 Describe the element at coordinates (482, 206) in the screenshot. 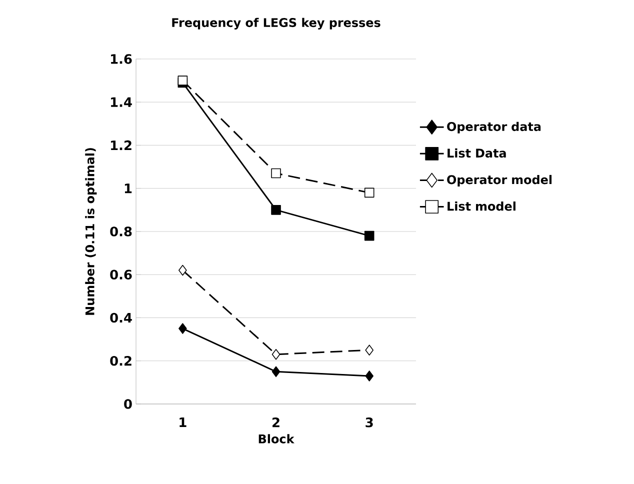

I see `legend-label: List model` at that location.